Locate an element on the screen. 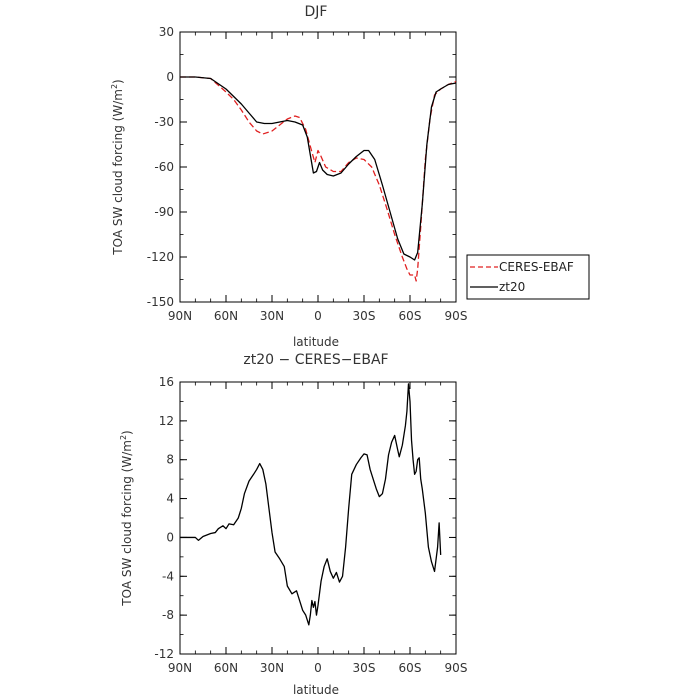 The height and width of the screenshot is (700, 700). top-y-tick-label: 0 is located at coordinates (170, 77).